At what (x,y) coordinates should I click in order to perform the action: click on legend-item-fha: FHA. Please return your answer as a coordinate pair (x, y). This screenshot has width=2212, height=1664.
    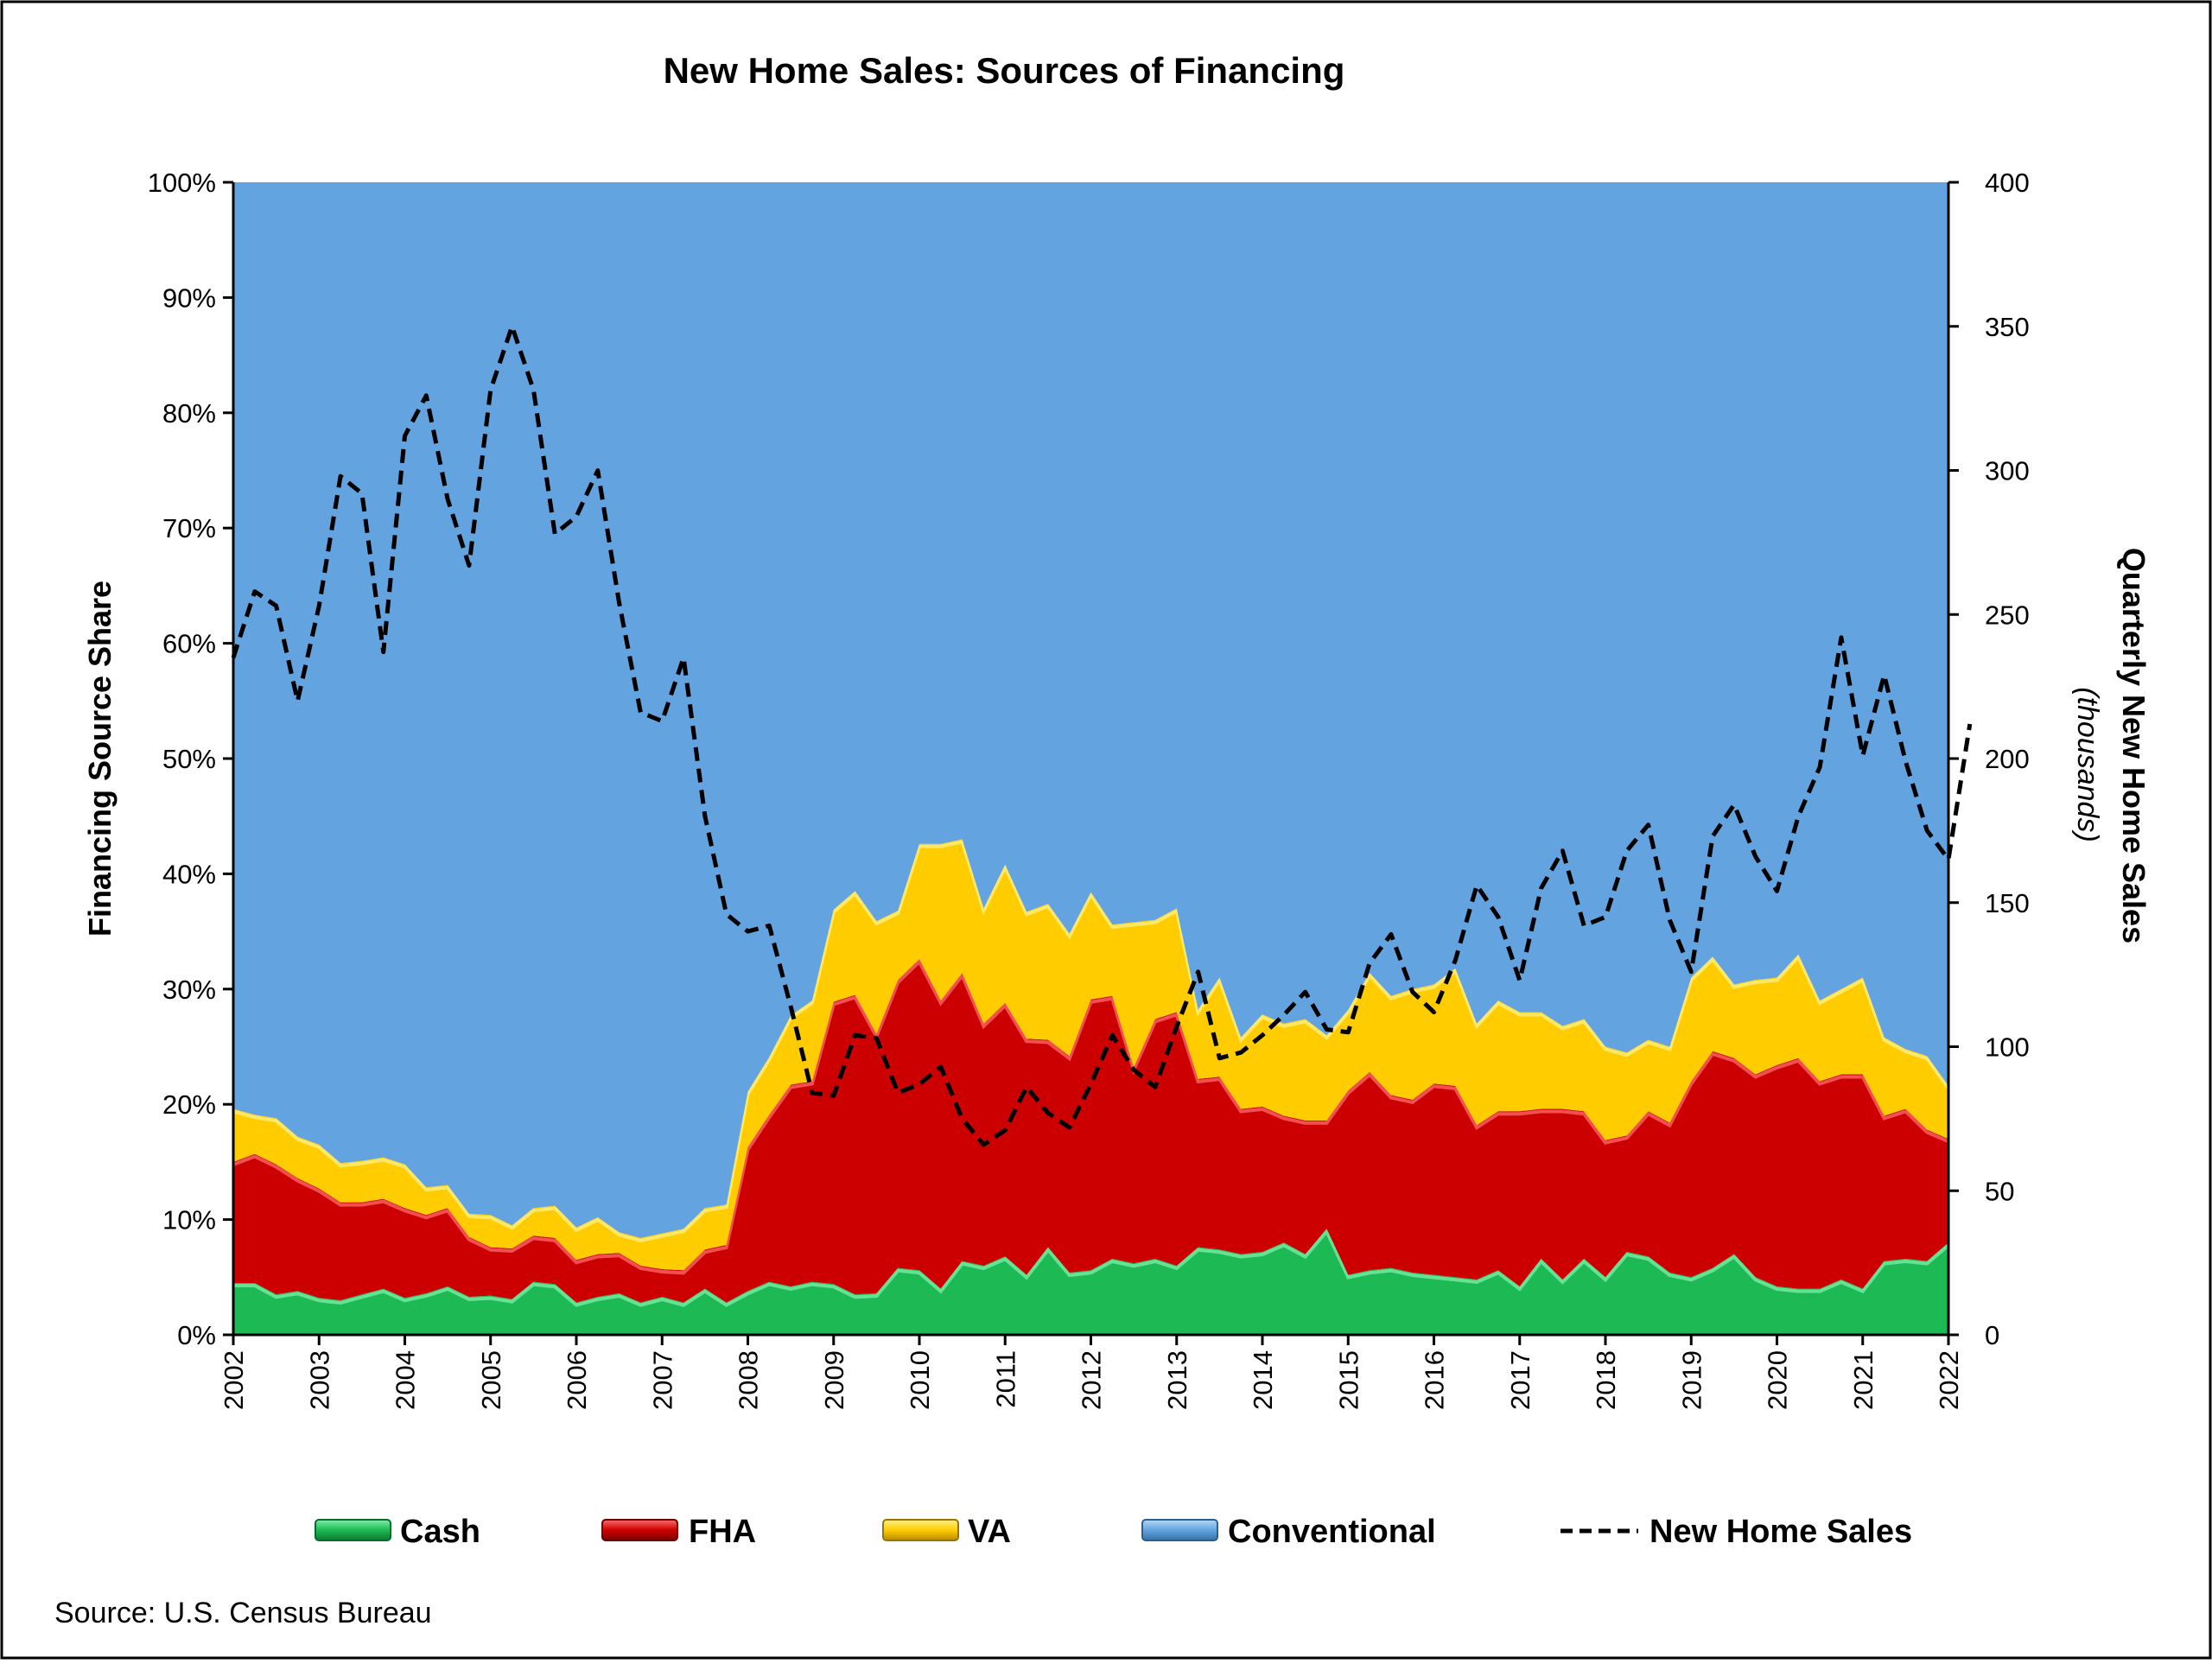
    Looking at the image, I should click on (678, 1532).